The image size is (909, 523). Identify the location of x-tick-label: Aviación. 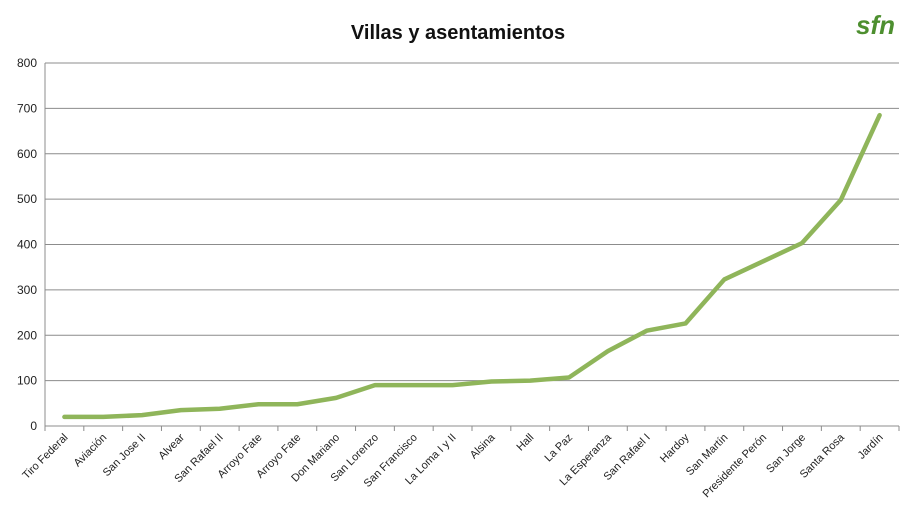
(91, 451).